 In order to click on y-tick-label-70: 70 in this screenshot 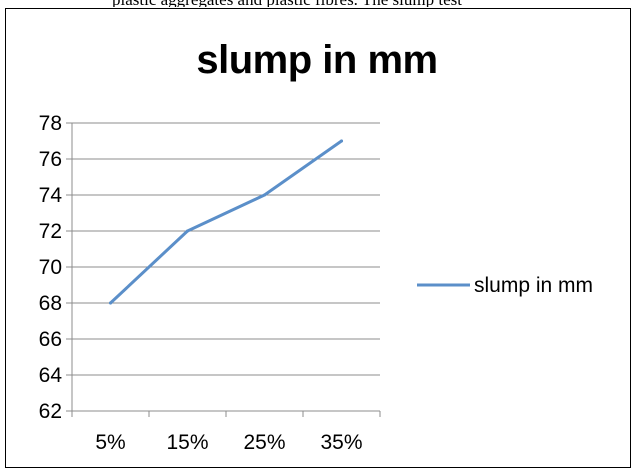, I will do `click(50, 267)`.